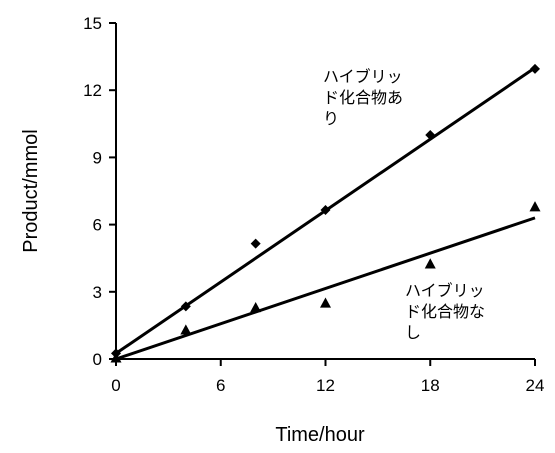  Describe the element at coordinates (97, 225) in the screenshot. I see `y-tick-label: 6` at that location.